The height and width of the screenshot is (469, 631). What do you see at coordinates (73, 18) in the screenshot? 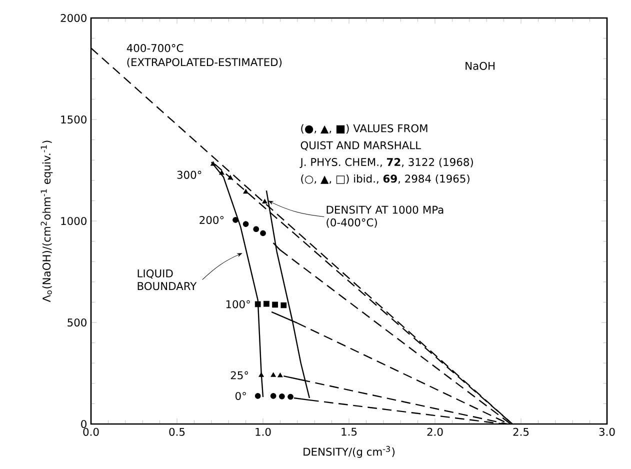
I see `y-tick-label: 2000` at bounding box center [73, 18].